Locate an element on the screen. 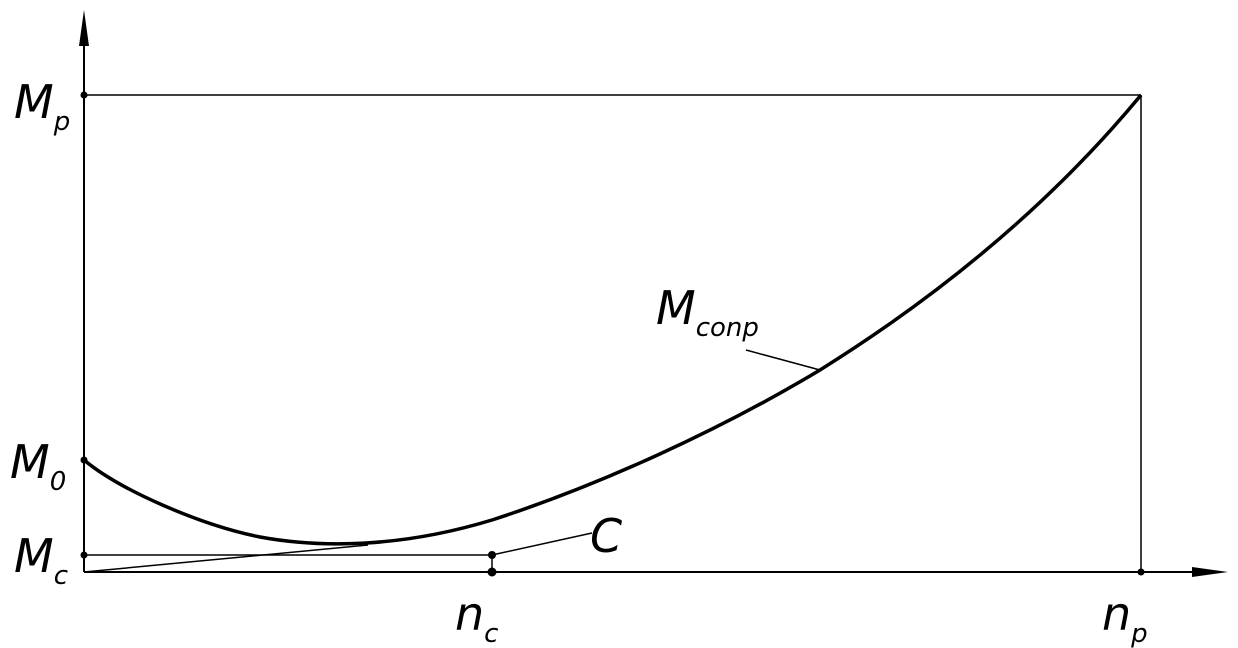 Image resolution: width=1238 pixels, height=648 pixels. x-axis-arrow is located at coordinates (1210, 572).